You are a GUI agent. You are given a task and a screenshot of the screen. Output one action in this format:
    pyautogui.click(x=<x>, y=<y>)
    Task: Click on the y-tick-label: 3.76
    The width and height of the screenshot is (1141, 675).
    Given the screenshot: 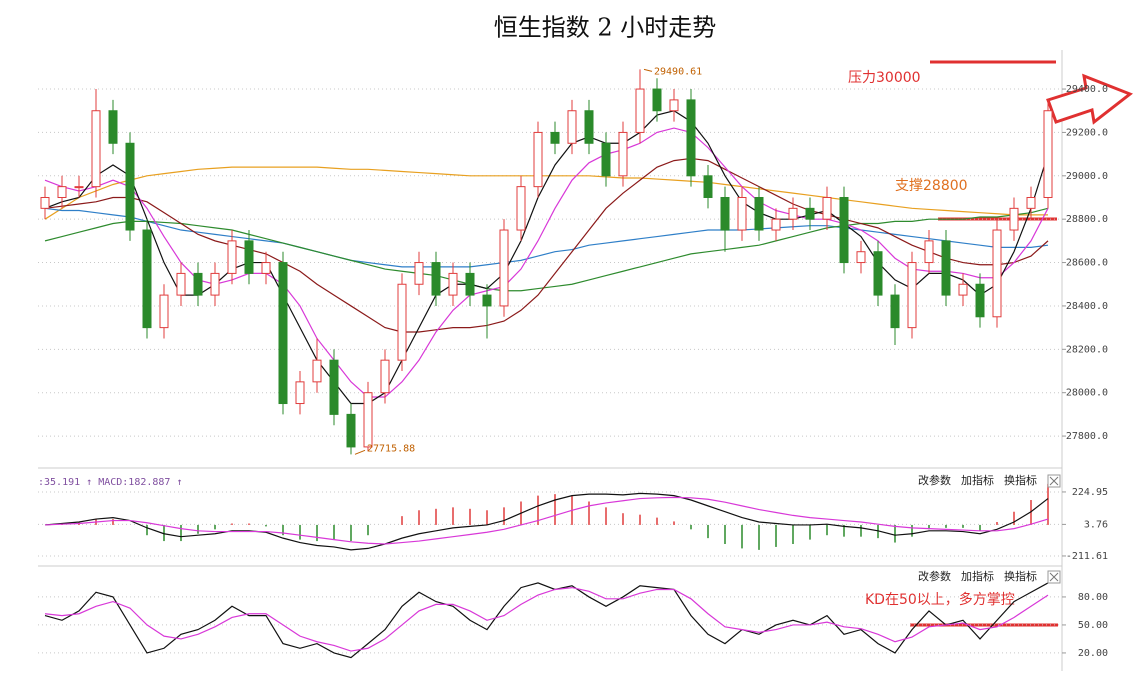 What is the action you would take?
    pyautogui.click(x=1096, y=524)
    